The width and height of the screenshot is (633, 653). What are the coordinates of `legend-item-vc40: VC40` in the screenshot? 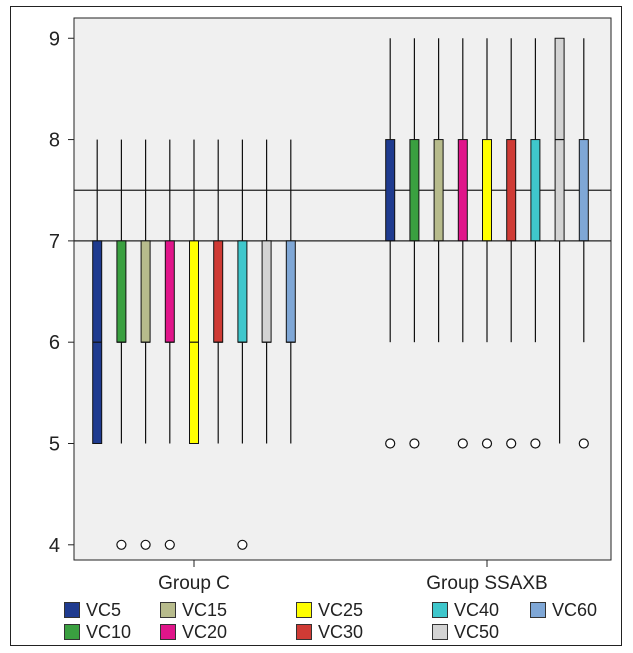 It's located at (465, 610).